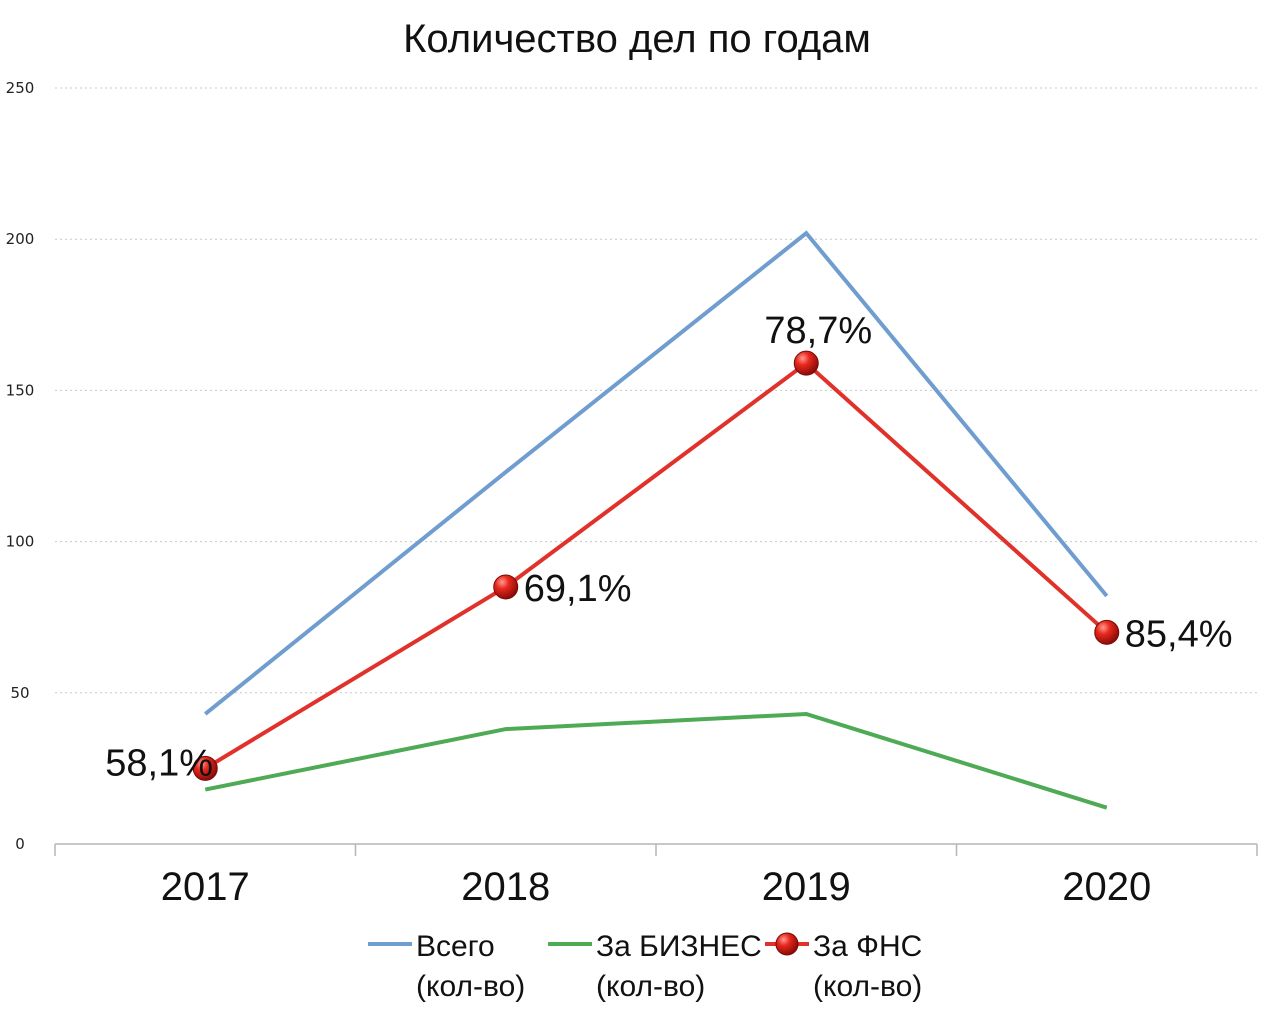 This screenshot has height=1012, width=1280. Describe the element at coordinates (656, 849) in the screenshot. I see `x-axis` at that location.